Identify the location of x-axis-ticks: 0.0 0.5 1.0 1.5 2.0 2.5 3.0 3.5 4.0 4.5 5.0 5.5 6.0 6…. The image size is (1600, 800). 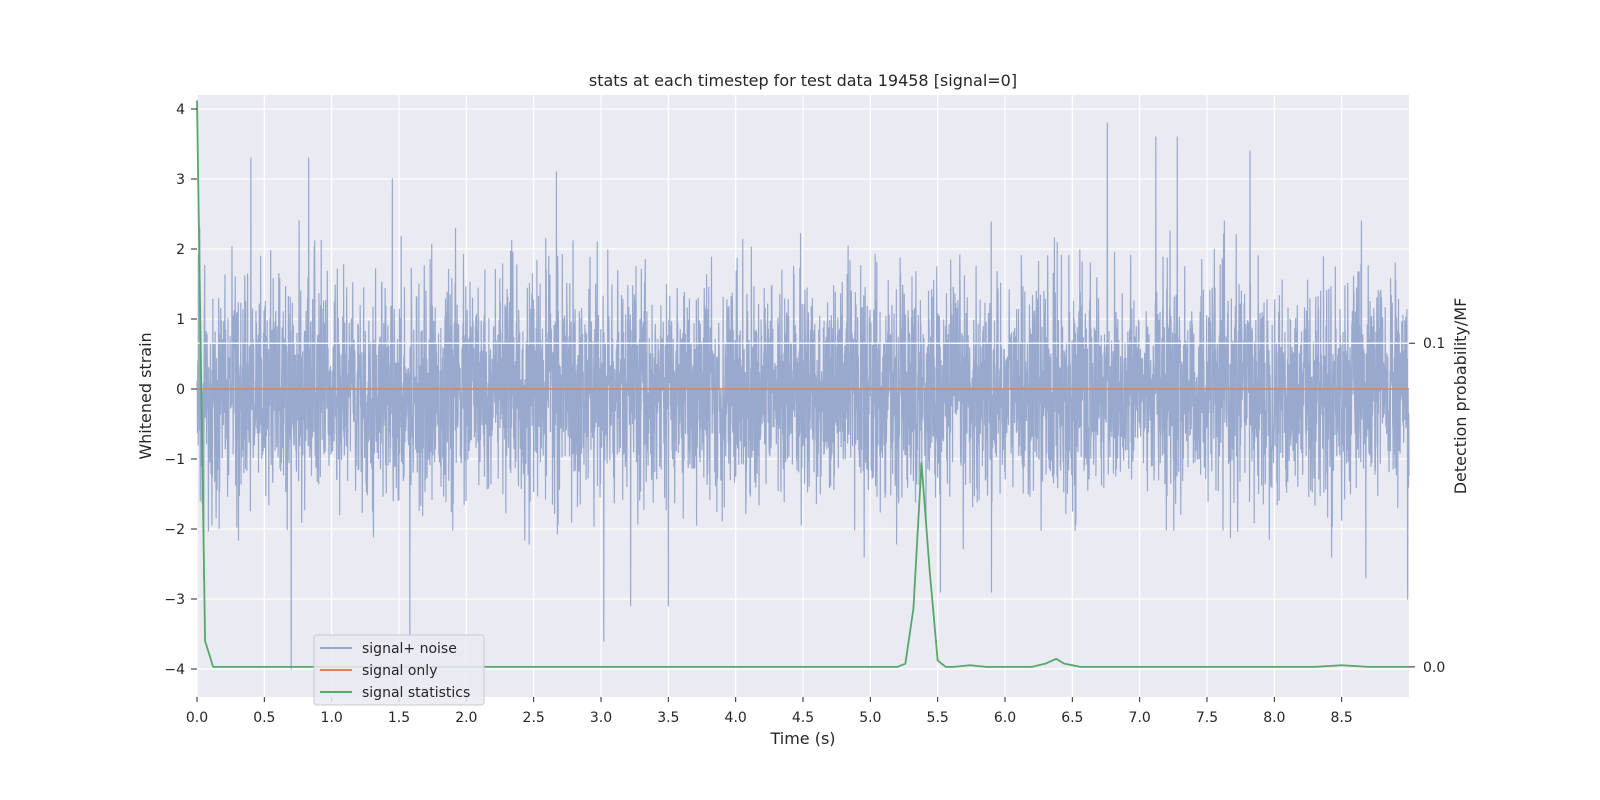
(769, 711).